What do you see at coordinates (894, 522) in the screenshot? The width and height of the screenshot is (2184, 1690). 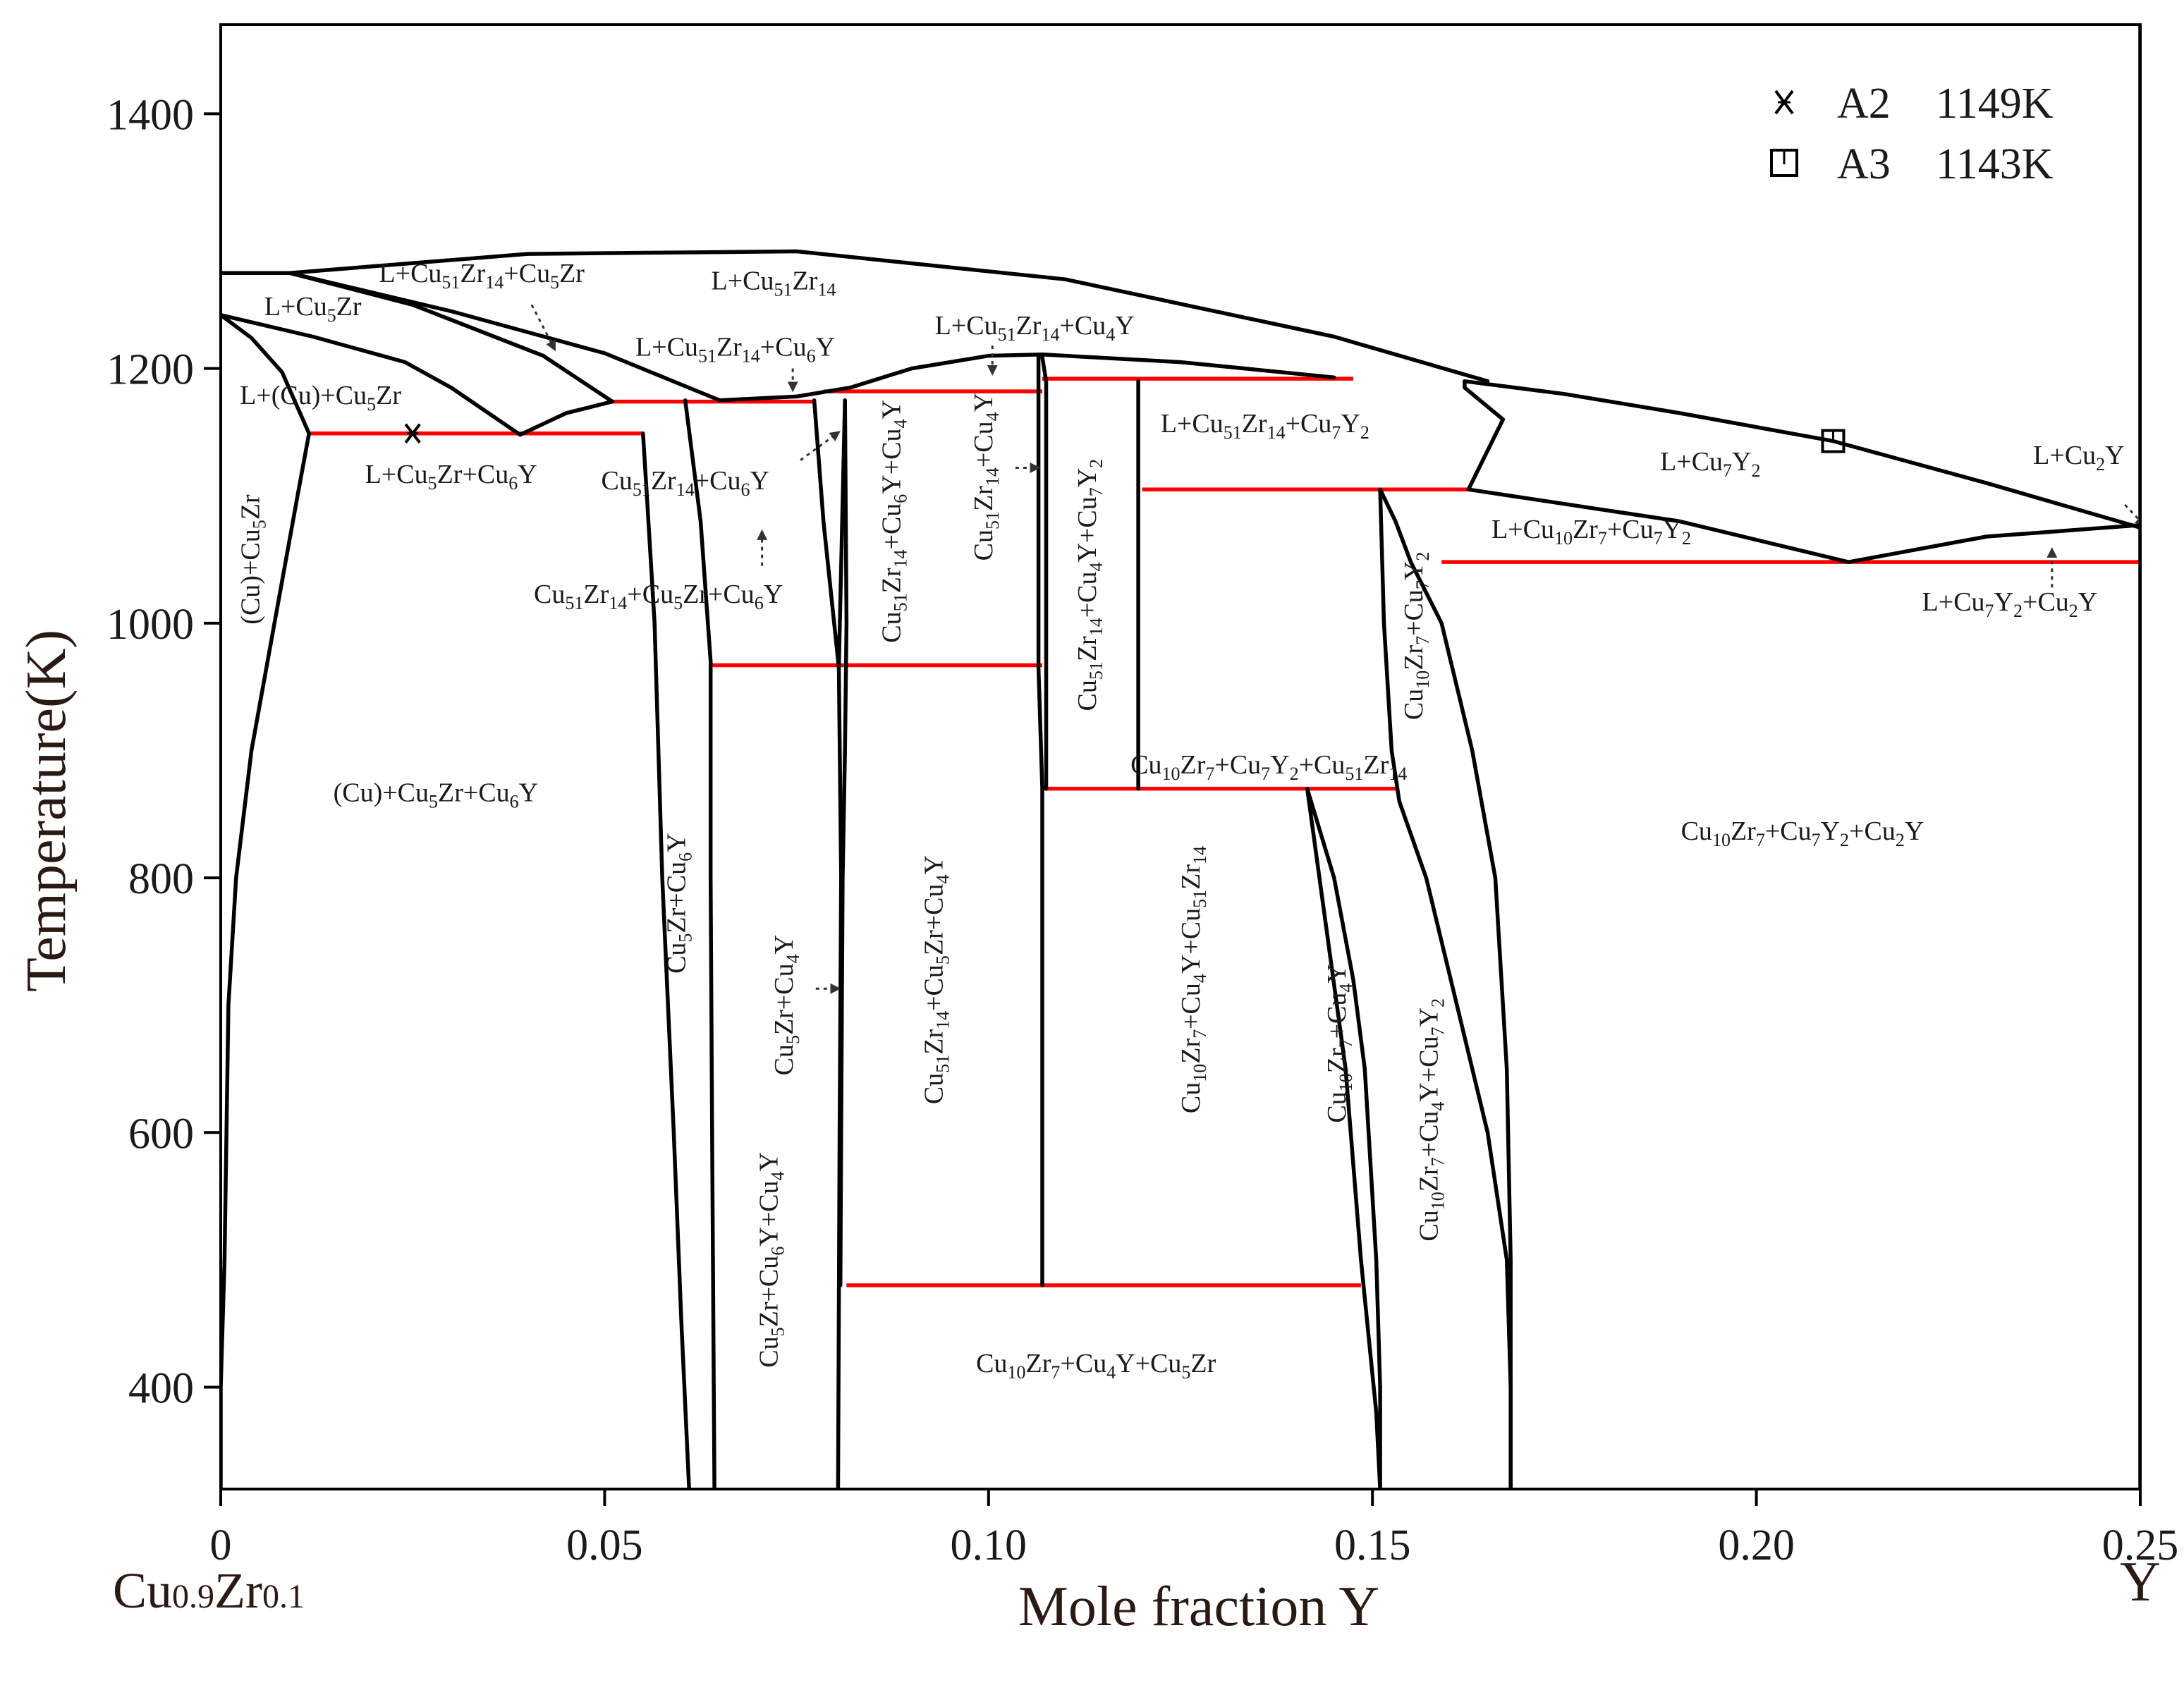 I see `phase-region-label: Cu51Zr14+Cu6Y+Cu4Y` at bounding box center [894, 522].